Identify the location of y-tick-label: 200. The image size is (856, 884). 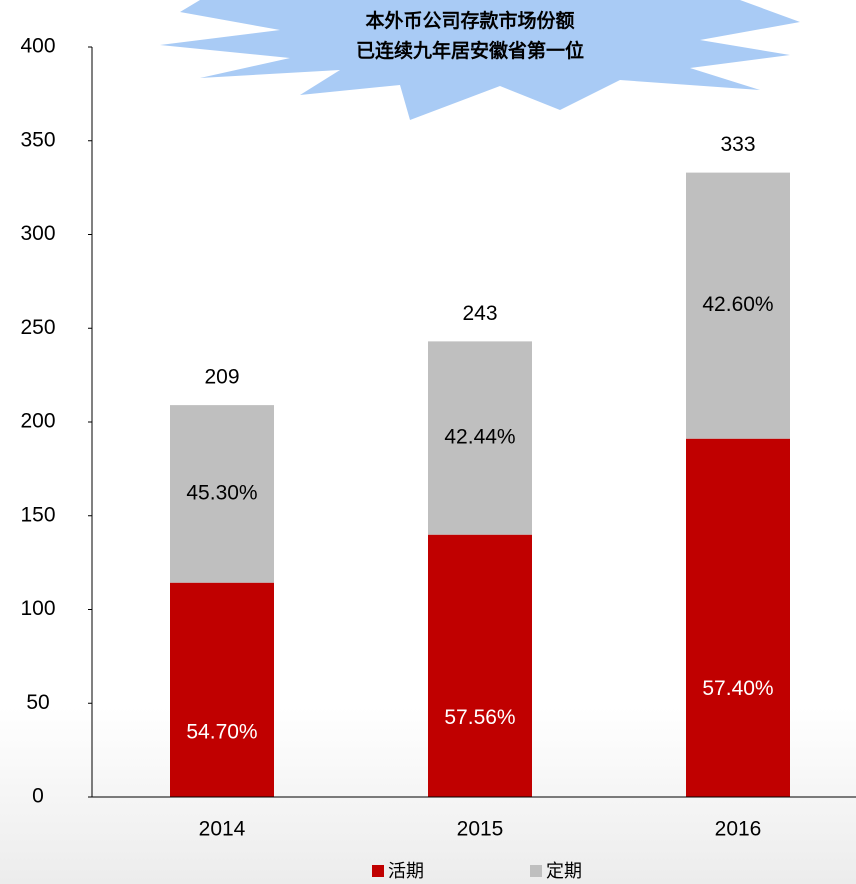
(37, 421).